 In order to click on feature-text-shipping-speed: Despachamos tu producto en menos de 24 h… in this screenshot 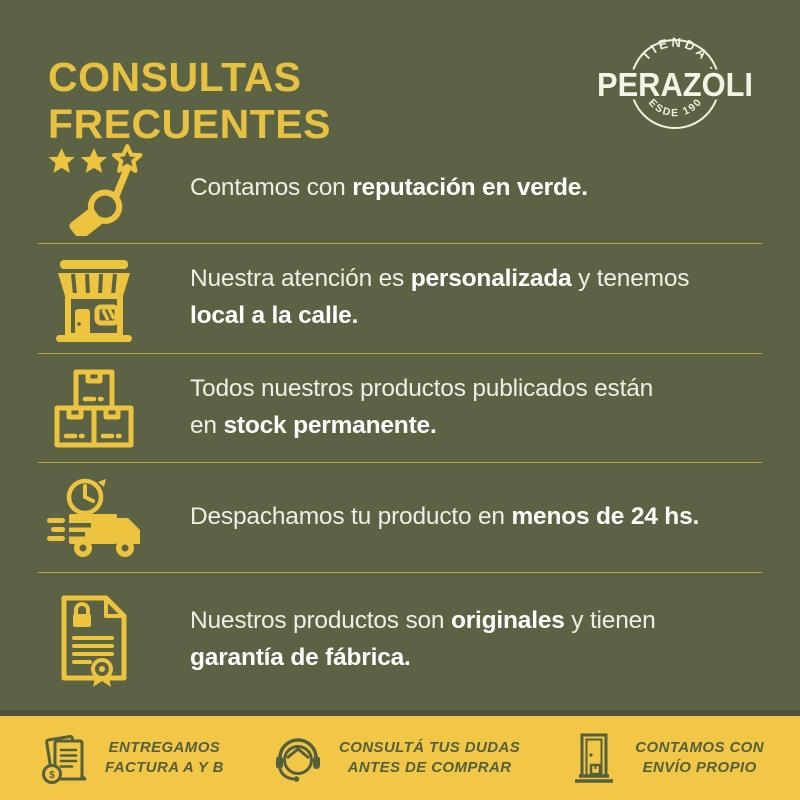, I will do `click(445, 517)`.